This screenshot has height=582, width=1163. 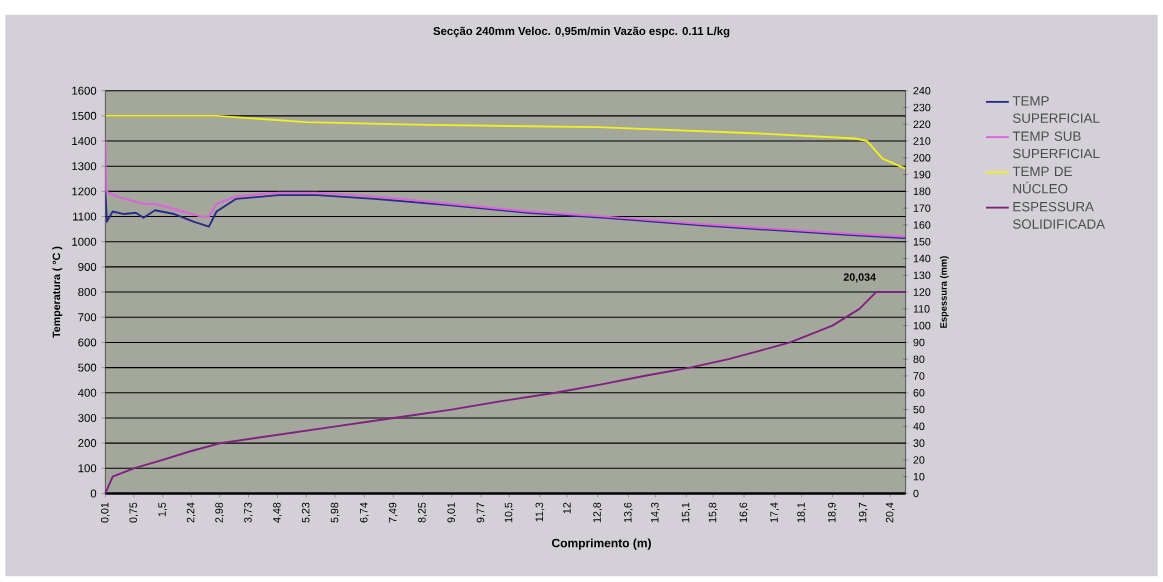 I want to click on x-tick-label: 16,6, so click(x=744, y=512).